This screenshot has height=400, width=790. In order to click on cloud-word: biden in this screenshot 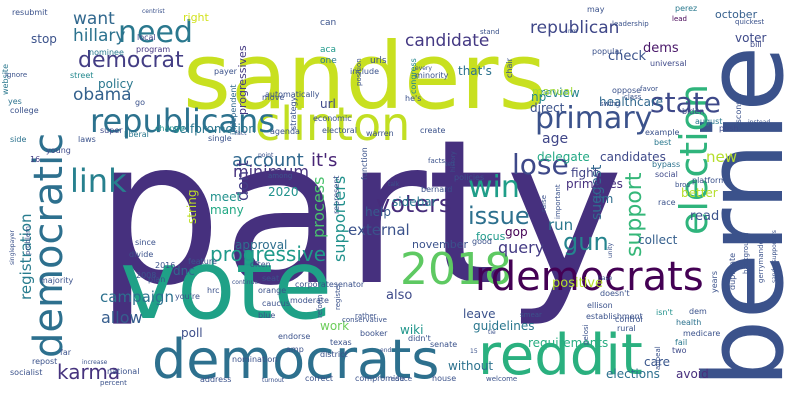, I will do `click(693, 111)`.